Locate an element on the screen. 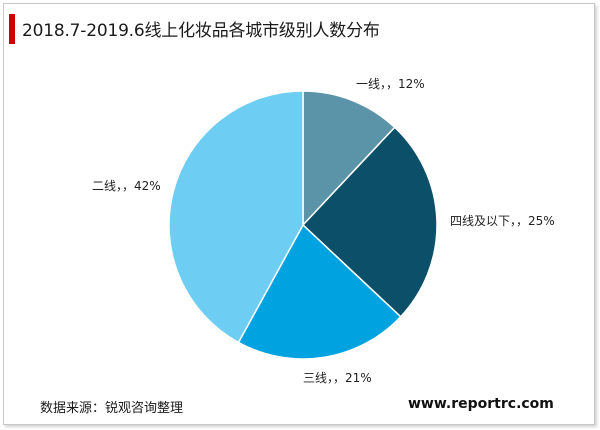  website-link: www.reportrc.com is located at coordinates (481, 404).